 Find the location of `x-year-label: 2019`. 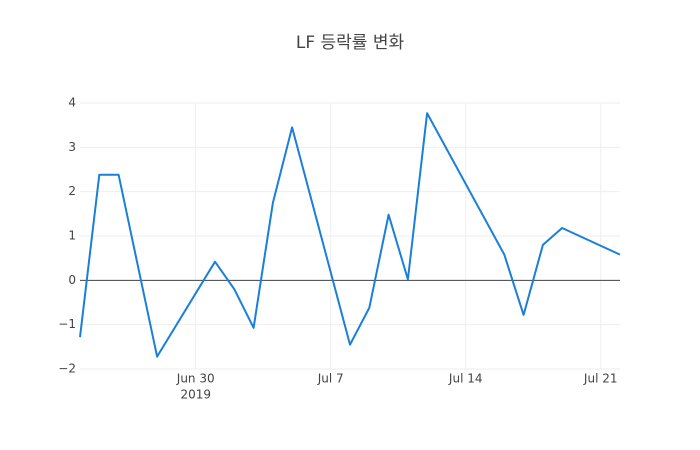

x-year-label: 2019 is located at coordinates (195, 395).